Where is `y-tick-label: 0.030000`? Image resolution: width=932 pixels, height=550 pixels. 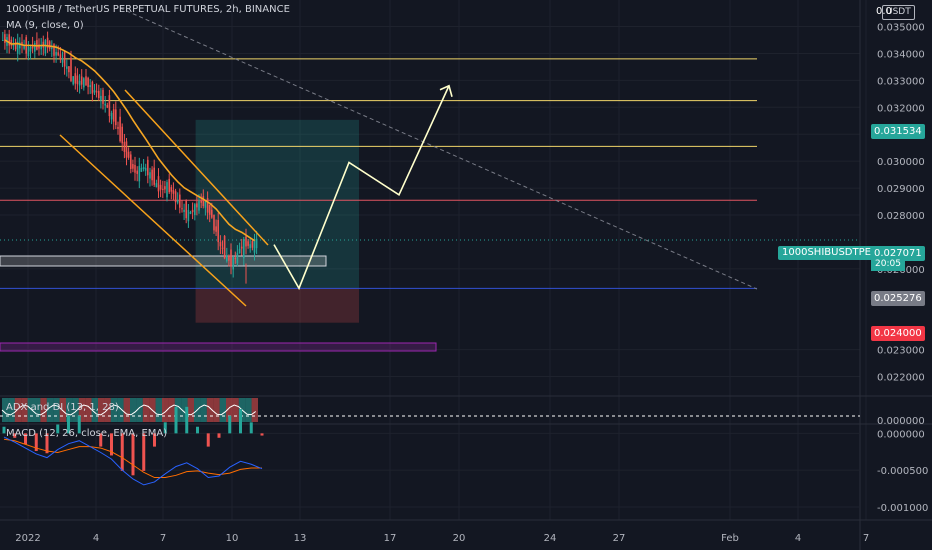 y-tick-label: 0.030000 is located at coordinates (901, 162).